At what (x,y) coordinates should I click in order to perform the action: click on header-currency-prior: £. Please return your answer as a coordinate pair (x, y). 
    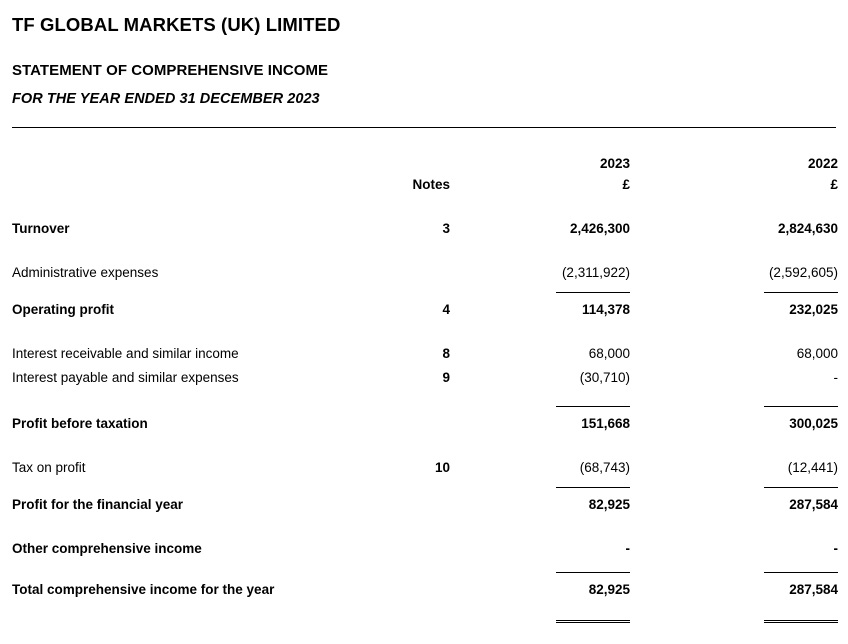
    Looking at the image, I should click on (834, 185).